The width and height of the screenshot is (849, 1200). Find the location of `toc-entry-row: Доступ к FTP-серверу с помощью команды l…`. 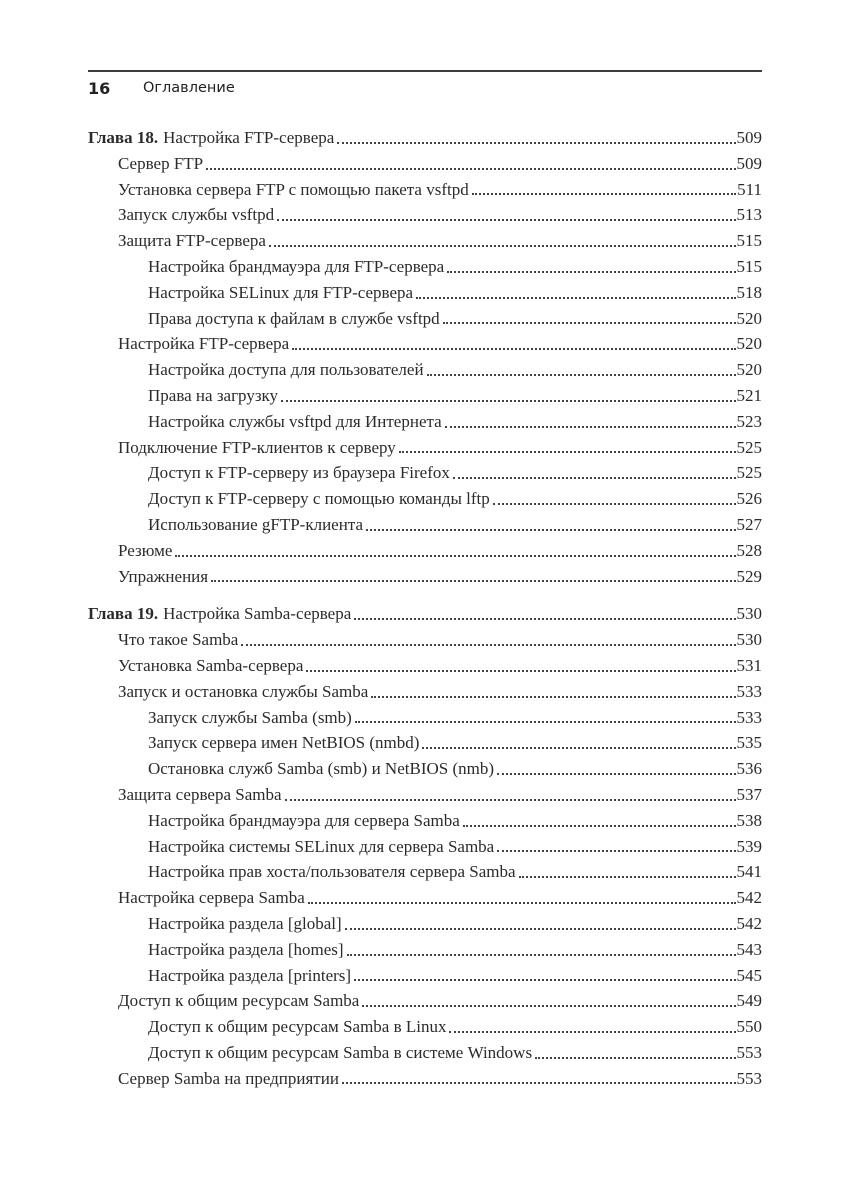

toc-entry-row: Доступ к FTP-серверу с помощью команды l… is located at coordinates (425, 499).